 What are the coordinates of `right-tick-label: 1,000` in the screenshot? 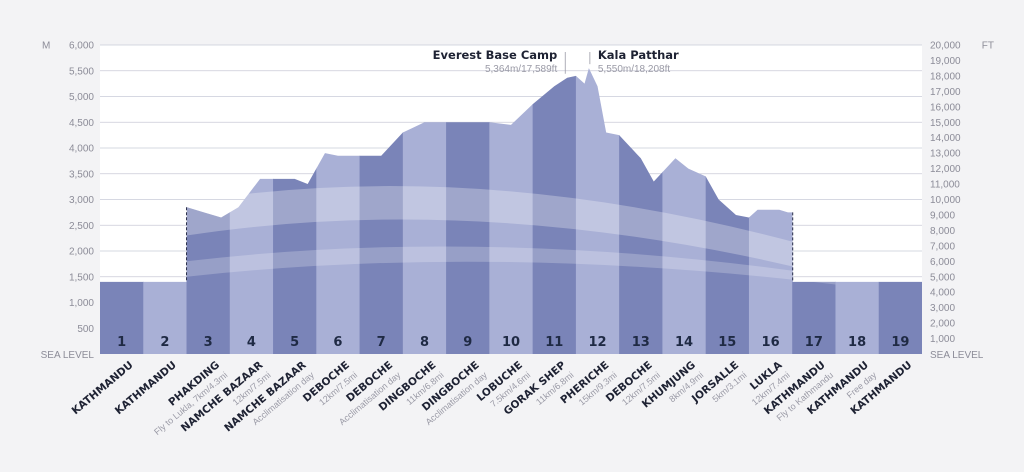 It's located at (942, 339).